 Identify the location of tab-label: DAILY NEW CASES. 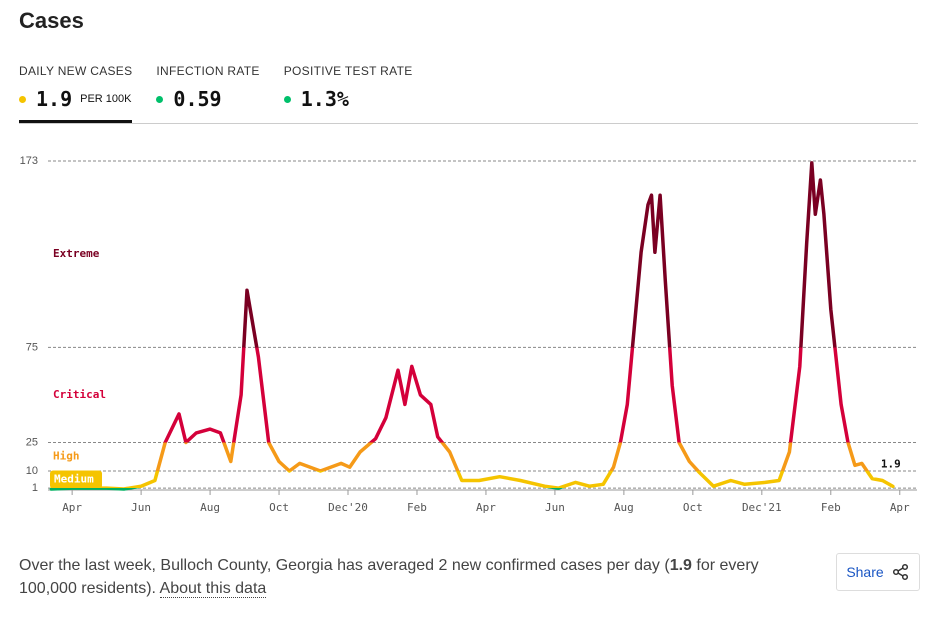
(76, 71).